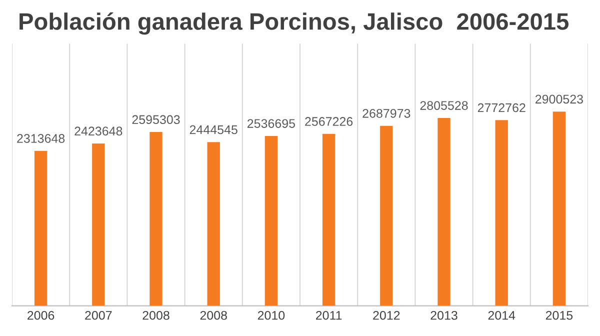  I want to click on data-label: 2423648, so click(98, 131).